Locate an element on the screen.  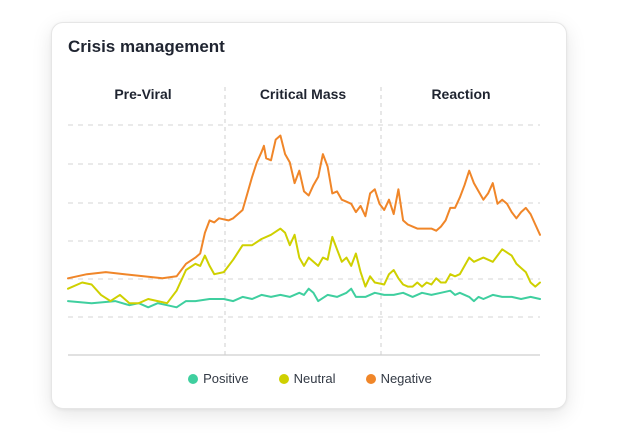
series-line-neutral is located at coordinates (304, 266).